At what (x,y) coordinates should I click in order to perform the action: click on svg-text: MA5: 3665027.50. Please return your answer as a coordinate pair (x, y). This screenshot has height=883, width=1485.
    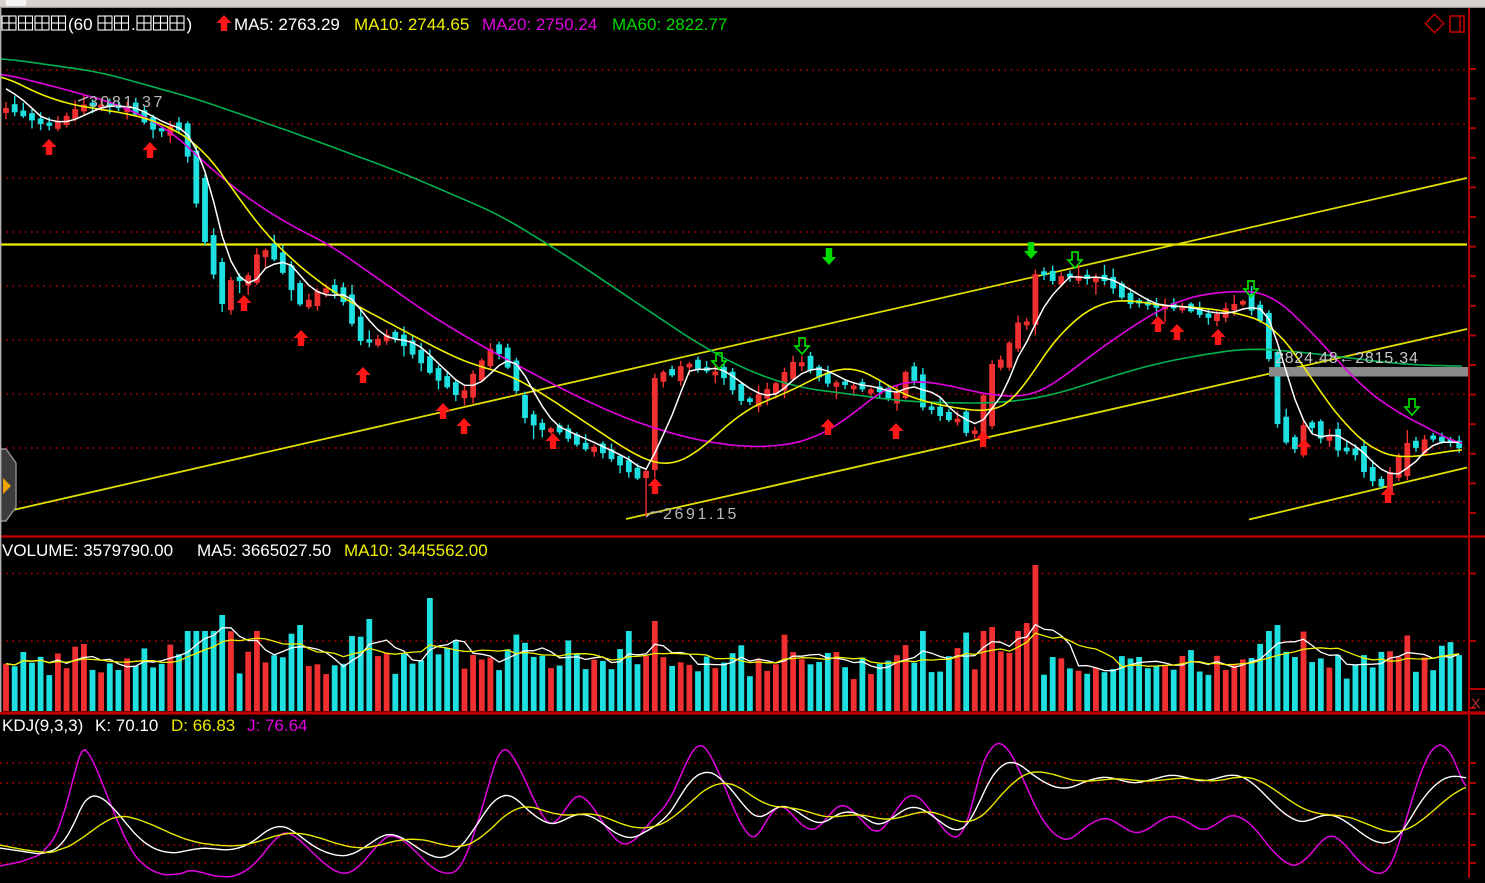
    Looking at the image, I should click on (264, 550).